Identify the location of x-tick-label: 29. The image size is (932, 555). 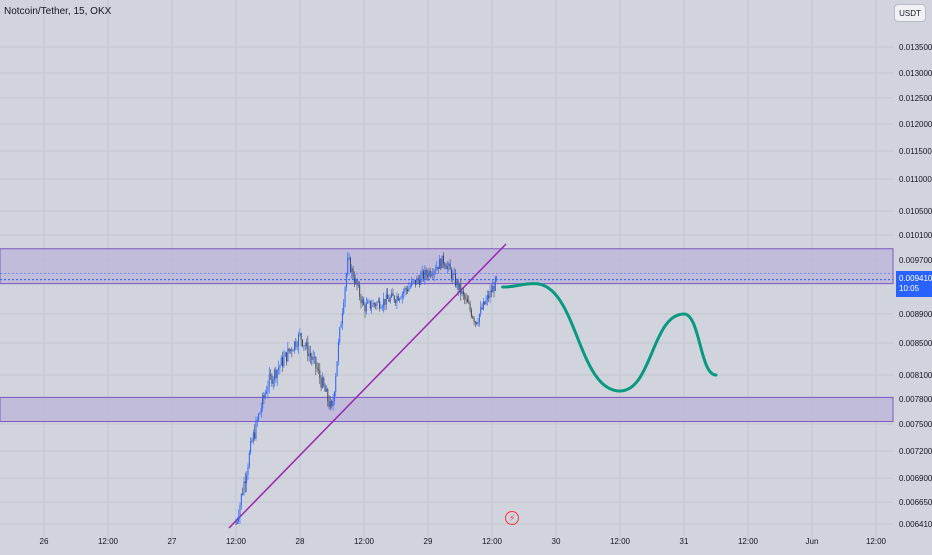
(428, 541).